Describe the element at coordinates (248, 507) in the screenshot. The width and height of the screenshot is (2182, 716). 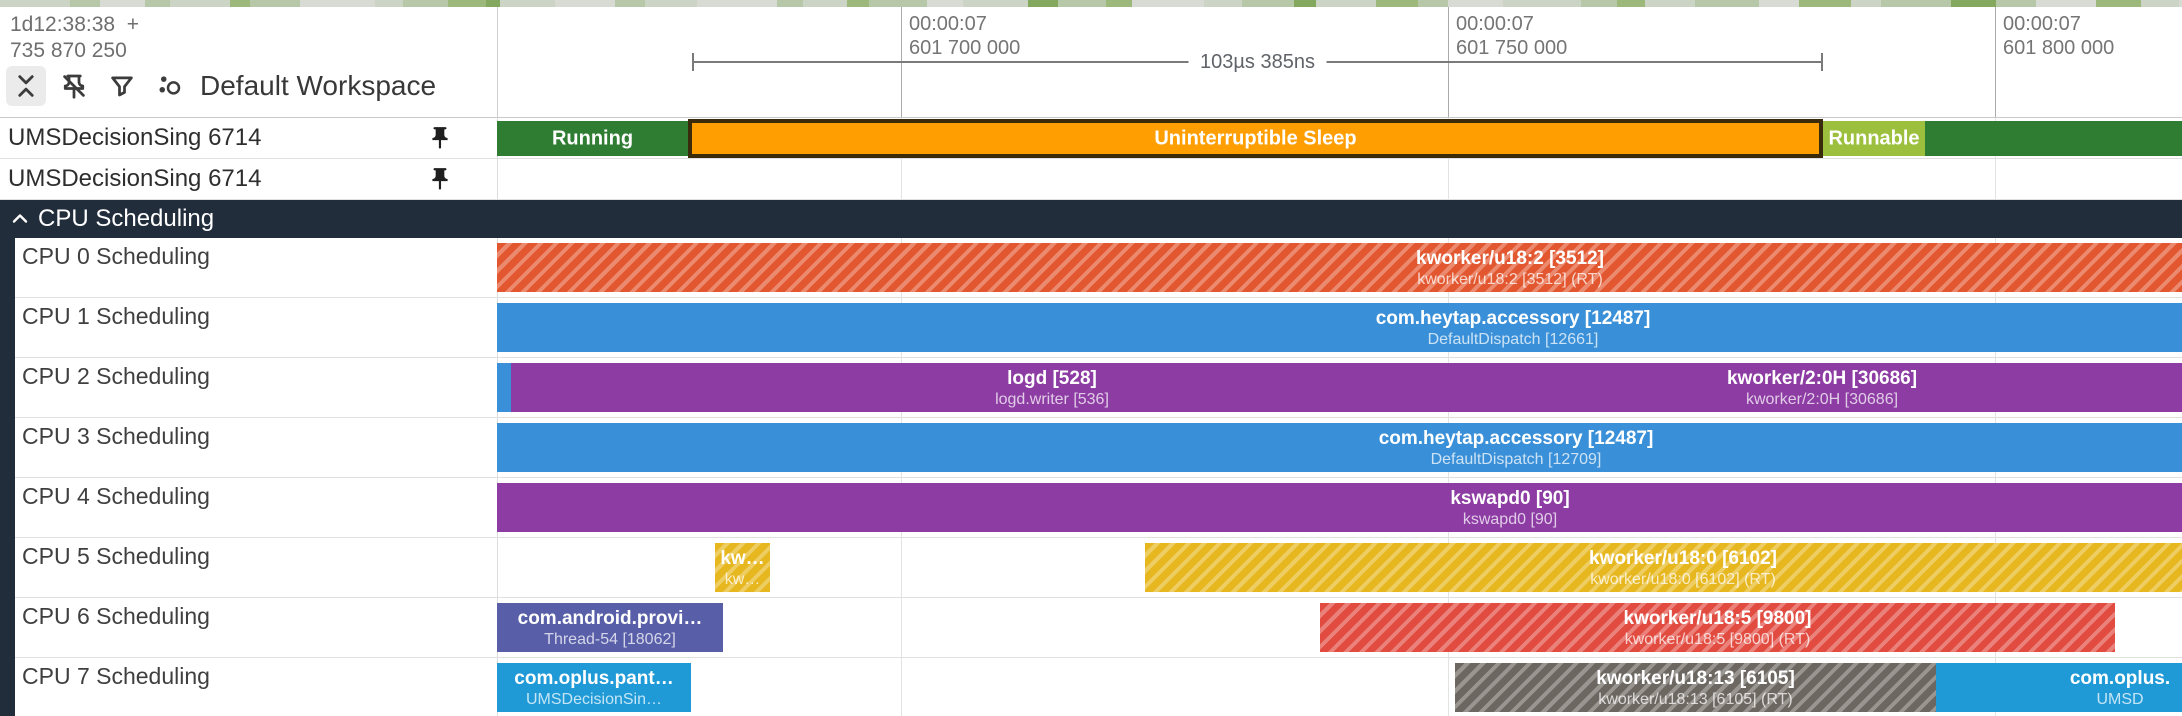
I see `track-name-cell: CPU 4 Scheduling` at that location.